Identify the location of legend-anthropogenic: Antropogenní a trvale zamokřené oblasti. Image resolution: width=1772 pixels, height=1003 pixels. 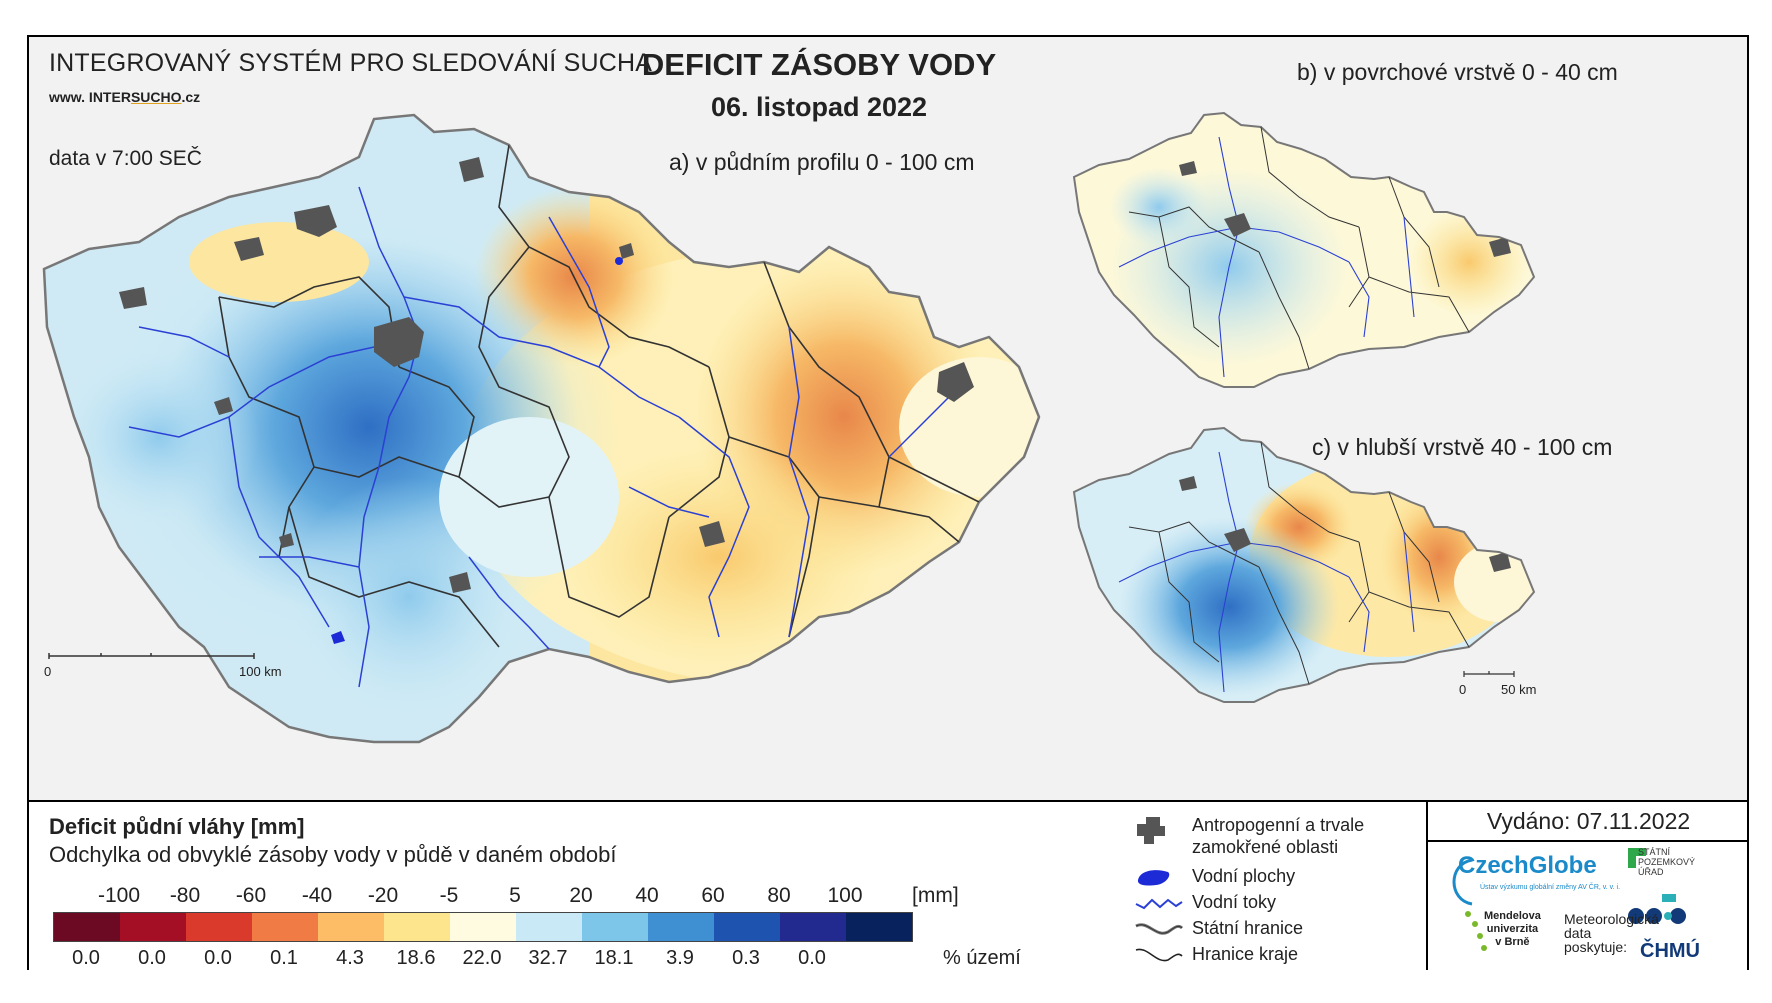
(1249, 836).